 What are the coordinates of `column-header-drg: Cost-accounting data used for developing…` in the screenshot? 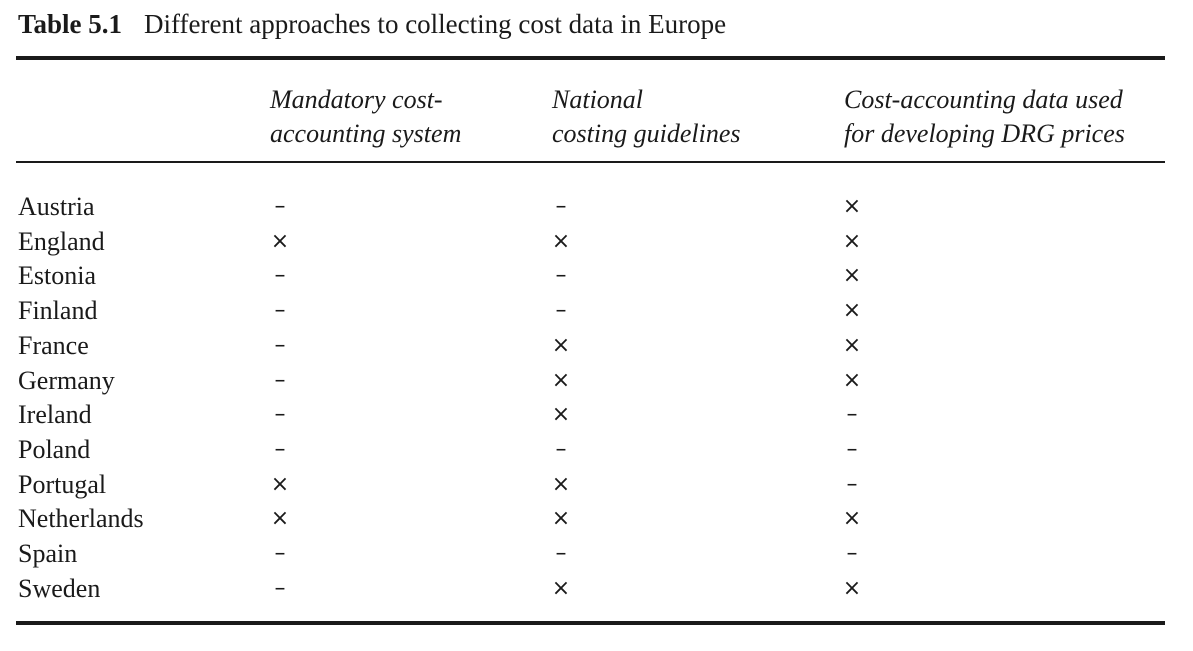 It's located at (984, 116).